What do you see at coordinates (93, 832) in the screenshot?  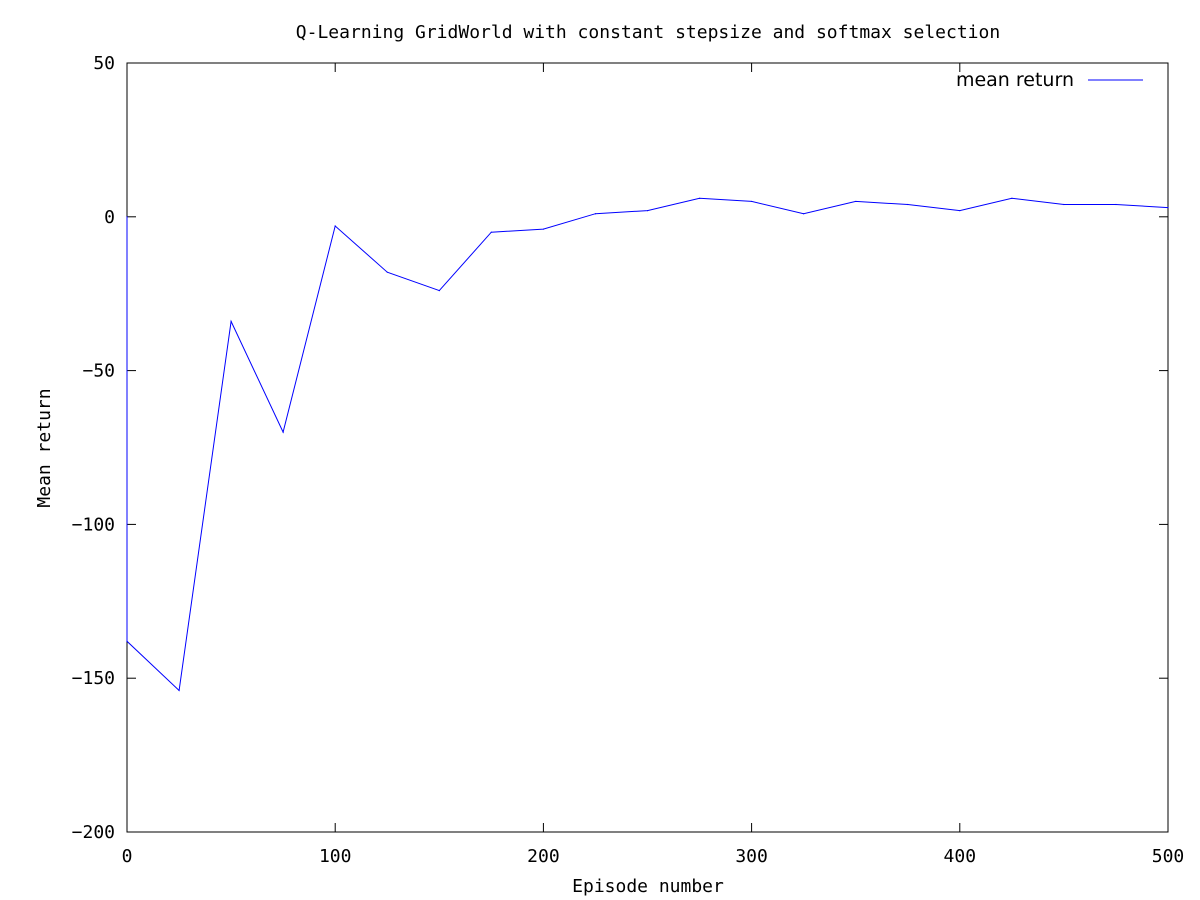 I see `y-tick-label: −200` at bounding box center [93, 832].